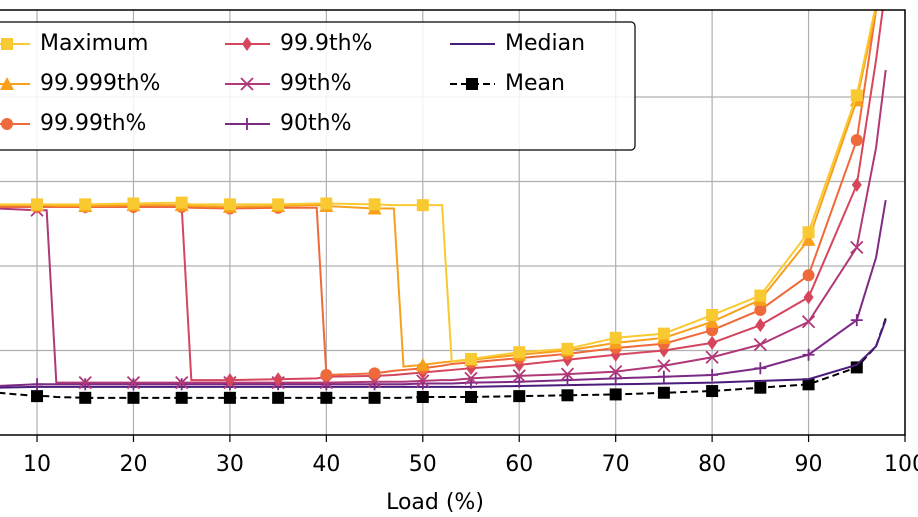  I want to click on x-tick-label: 90, so click(809, 464).